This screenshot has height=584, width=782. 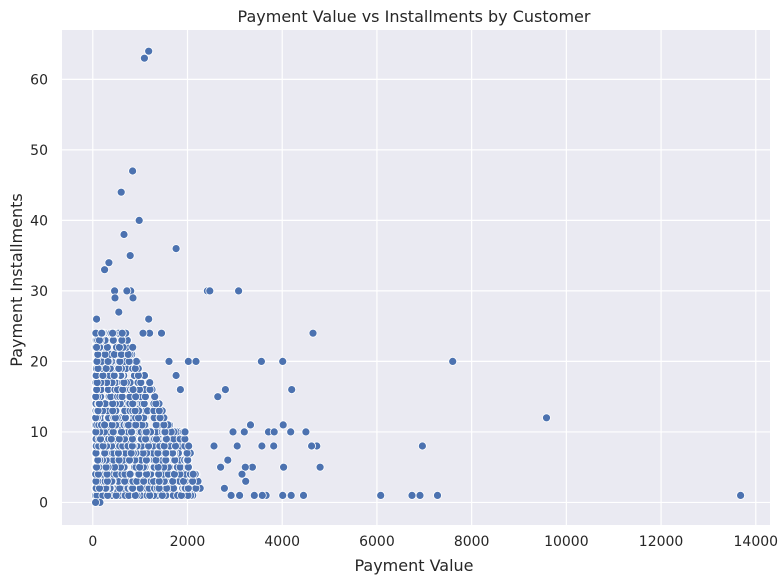 I want to click on x-tick-label: 6000, so click(x=377, y=542).